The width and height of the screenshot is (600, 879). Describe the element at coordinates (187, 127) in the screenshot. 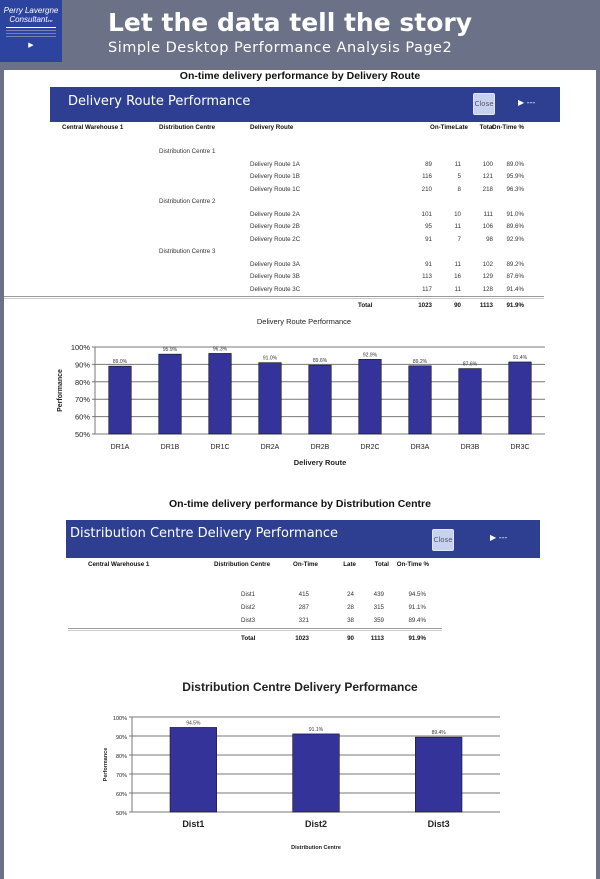

I see `column-header: Distribution Centre` at that location.